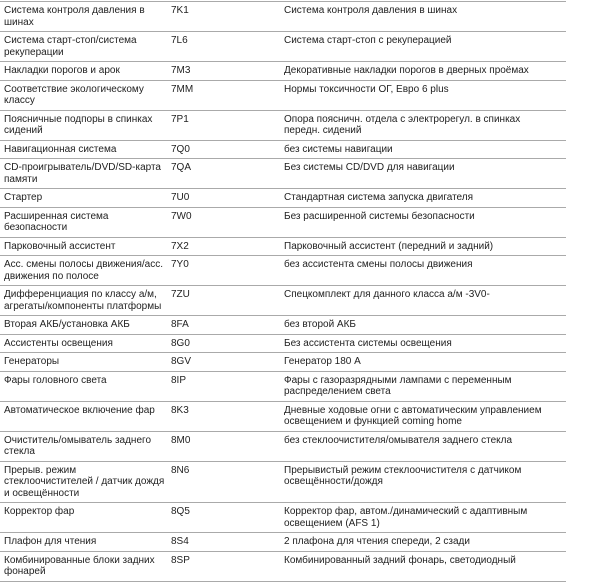 This screenshot has height=582, width=600. What do you see at coordinates (378, 264) in the screenshot?
I see `description-cell: без ассистента смены полосы движения` at bounding box center [378, 264].